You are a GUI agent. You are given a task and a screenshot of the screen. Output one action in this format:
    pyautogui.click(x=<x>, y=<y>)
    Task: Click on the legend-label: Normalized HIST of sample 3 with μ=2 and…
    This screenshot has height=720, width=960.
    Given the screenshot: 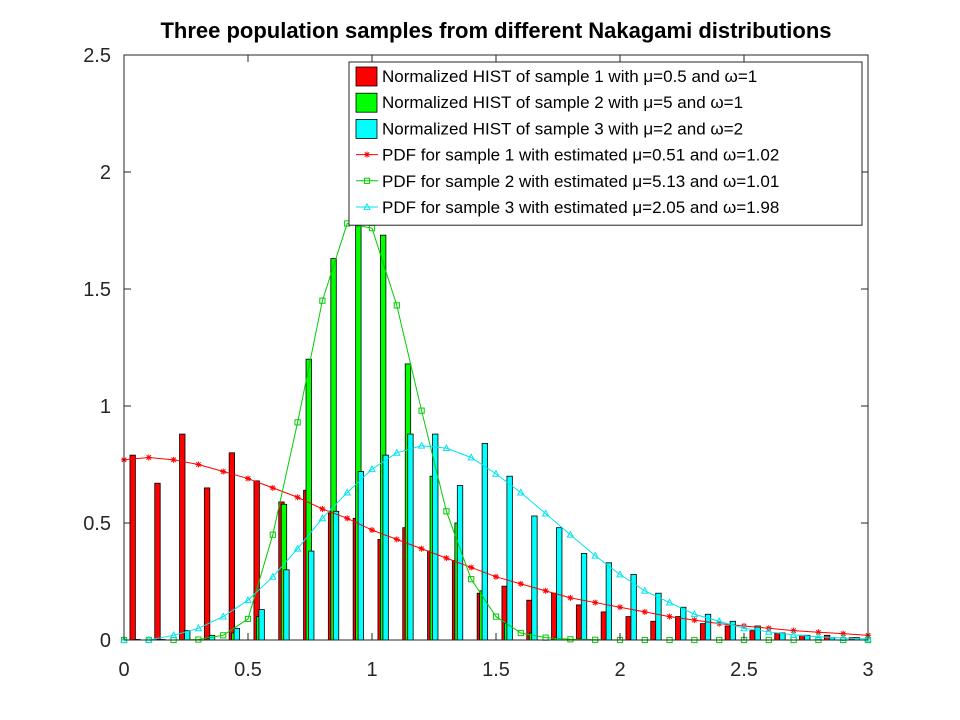 What is the action you would take?
    pyautogui.click(x=562, y=128)
    